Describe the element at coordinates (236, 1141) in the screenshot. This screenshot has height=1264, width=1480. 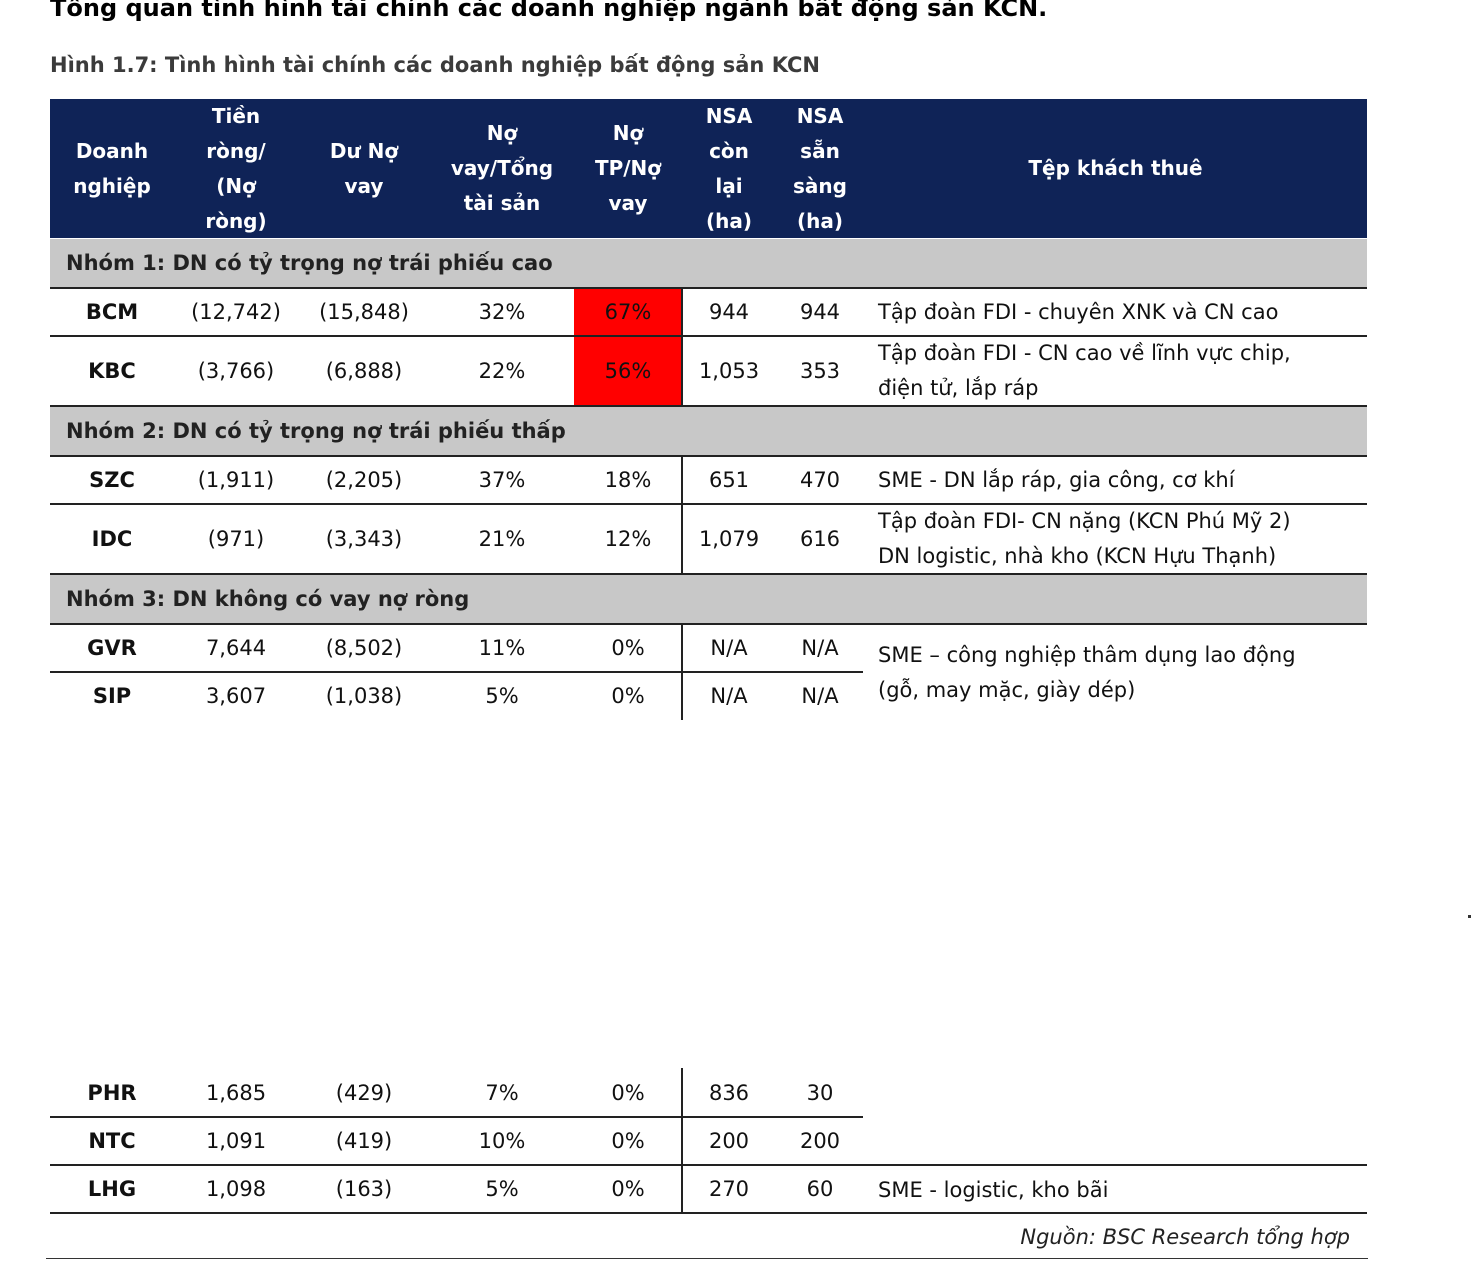
I see `cell-net-cash: 1,091` at that location.